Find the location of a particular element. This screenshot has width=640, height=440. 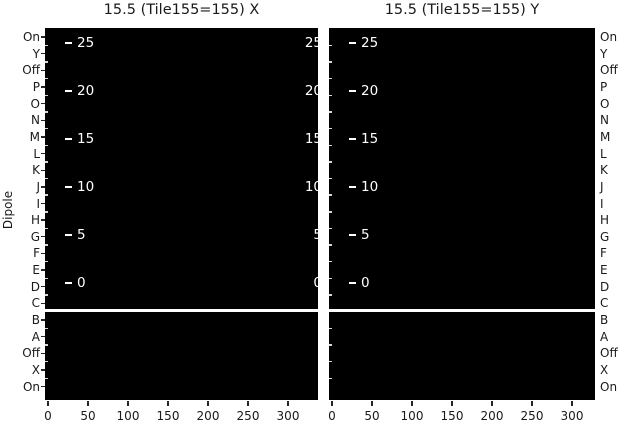

dipole-label-right: I is located at coordinates (602, 203).